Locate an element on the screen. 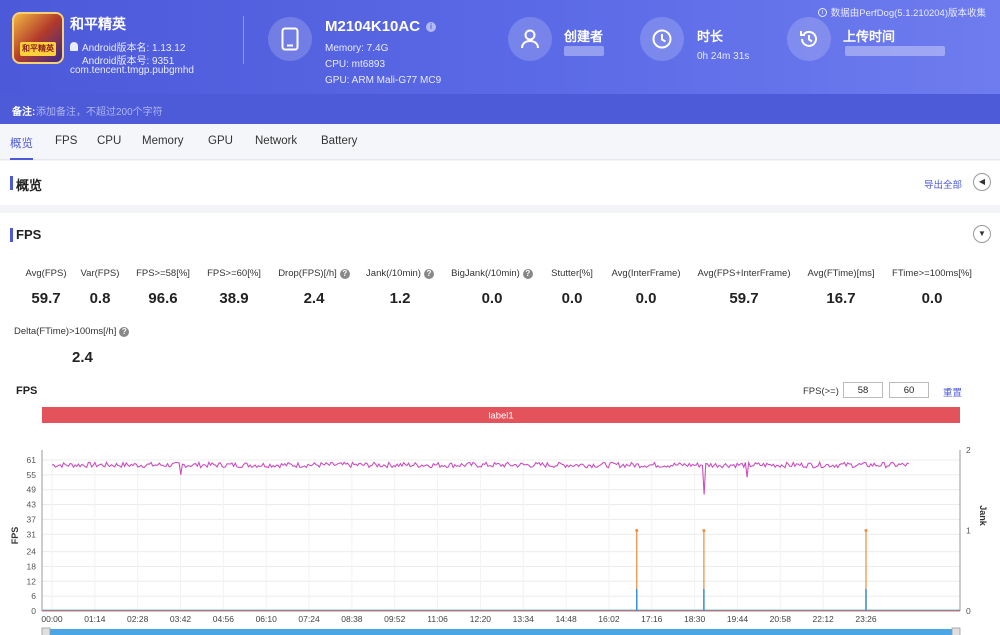 The width and height of the screenshot is (1000, 635). metric-10: Avg(FTime)[ms] 16.7 is located at coordinates (841, 287).